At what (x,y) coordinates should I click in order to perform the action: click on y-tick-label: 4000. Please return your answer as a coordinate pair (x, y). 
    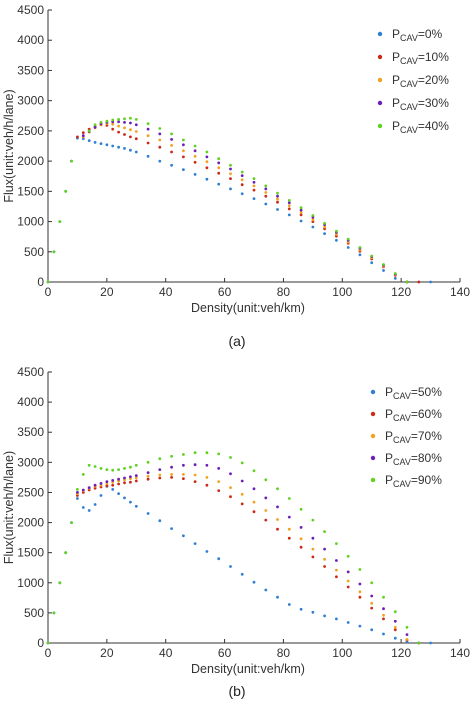
    Looking at the image, I should click on (30, 40).